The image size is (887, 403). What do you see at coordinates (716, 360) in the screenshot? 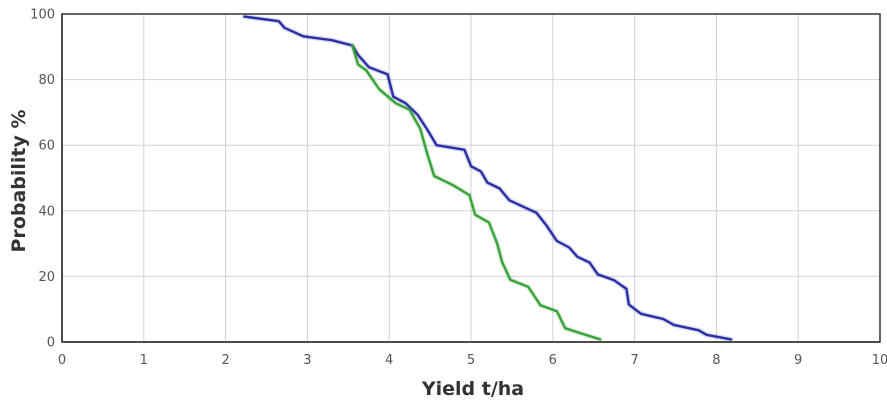
I see `x-tick-label: 8` at bounding box center [716, 360].